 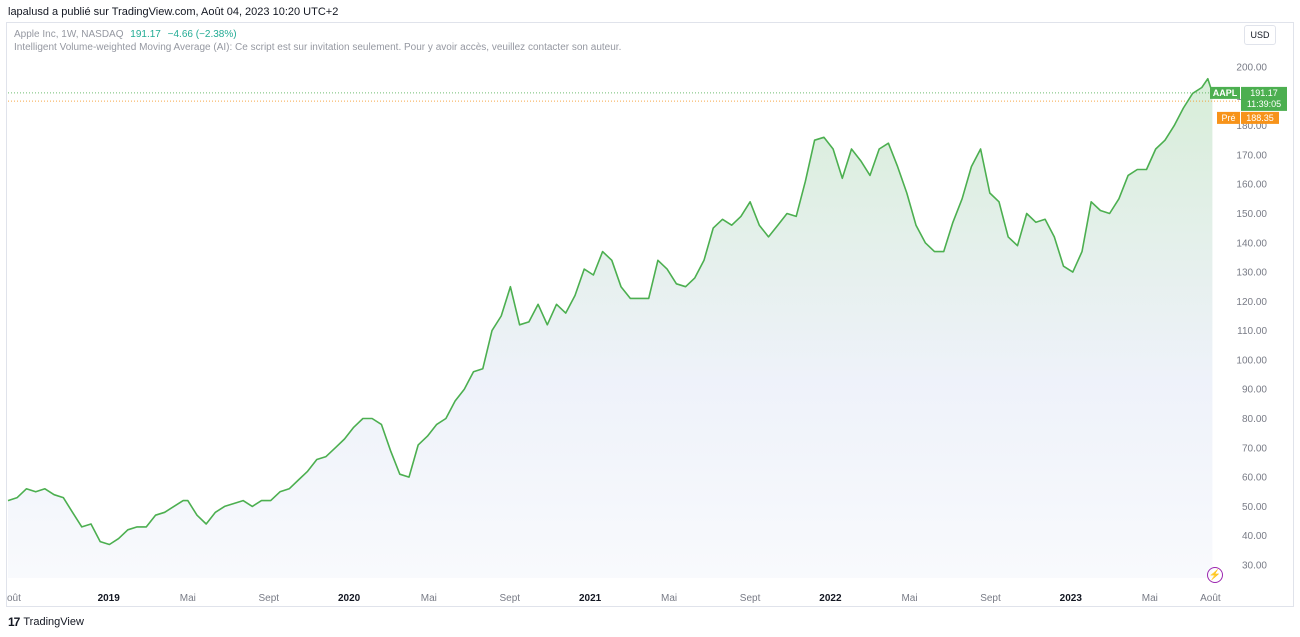 I want to click on countdown-tag: 11:39:05, so click(x=1264, y=104).